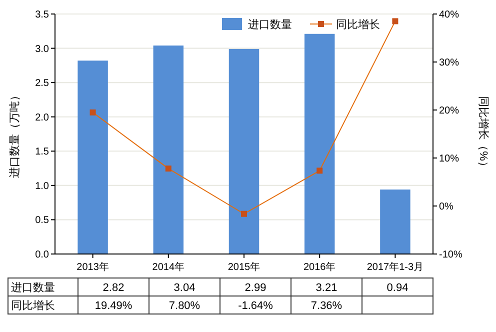 The image size is (496, 332). I want to click on text: 进口数量, so click(33, 288).